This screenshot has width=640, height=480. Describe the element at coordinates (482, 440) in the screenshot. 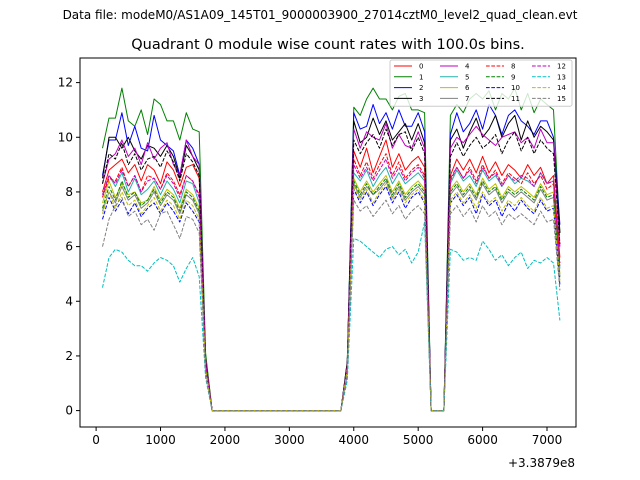

I see `x-tick-label: 6000` at that location.